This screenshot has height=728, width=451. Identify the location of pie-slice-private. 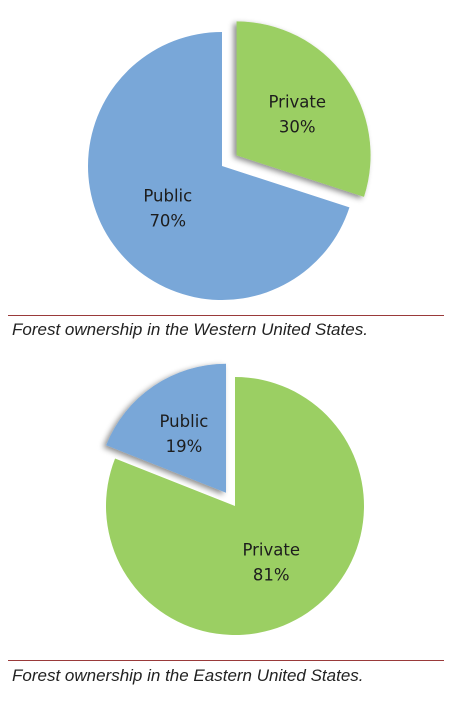
(303, 109).